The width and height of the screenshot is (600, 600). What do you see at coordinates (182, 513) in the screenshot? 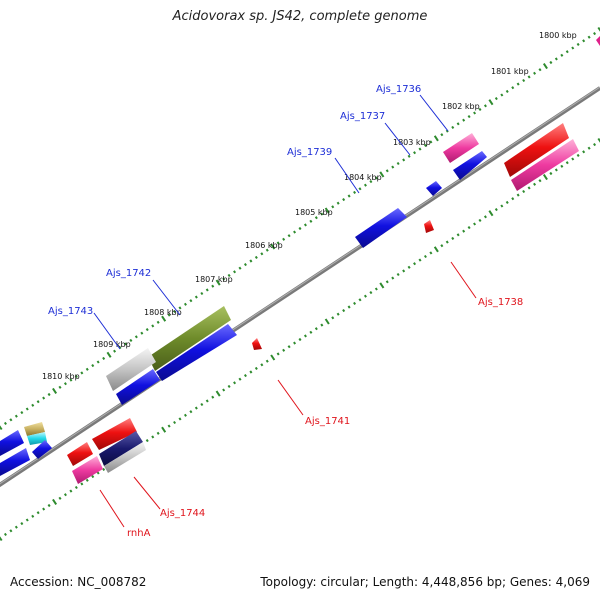
I see `label-ajs1744: Ajs_1744` at bounding box center [182, 513].